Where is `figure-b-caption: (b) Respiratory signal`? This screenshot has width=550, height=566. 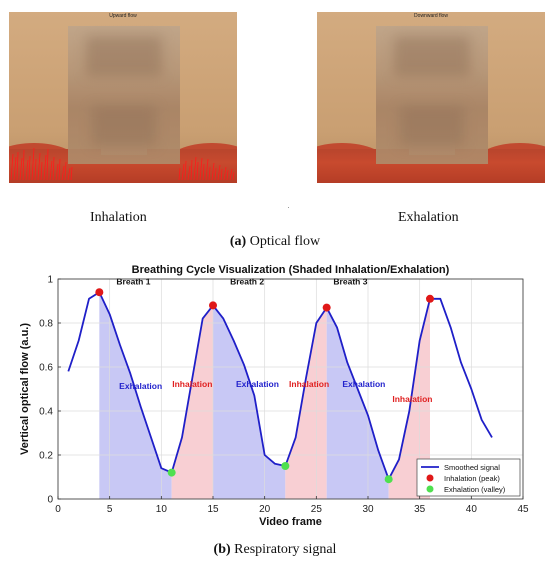
figure-b-caption: (b) Respiratory signal is located at coordinates (275, 550).